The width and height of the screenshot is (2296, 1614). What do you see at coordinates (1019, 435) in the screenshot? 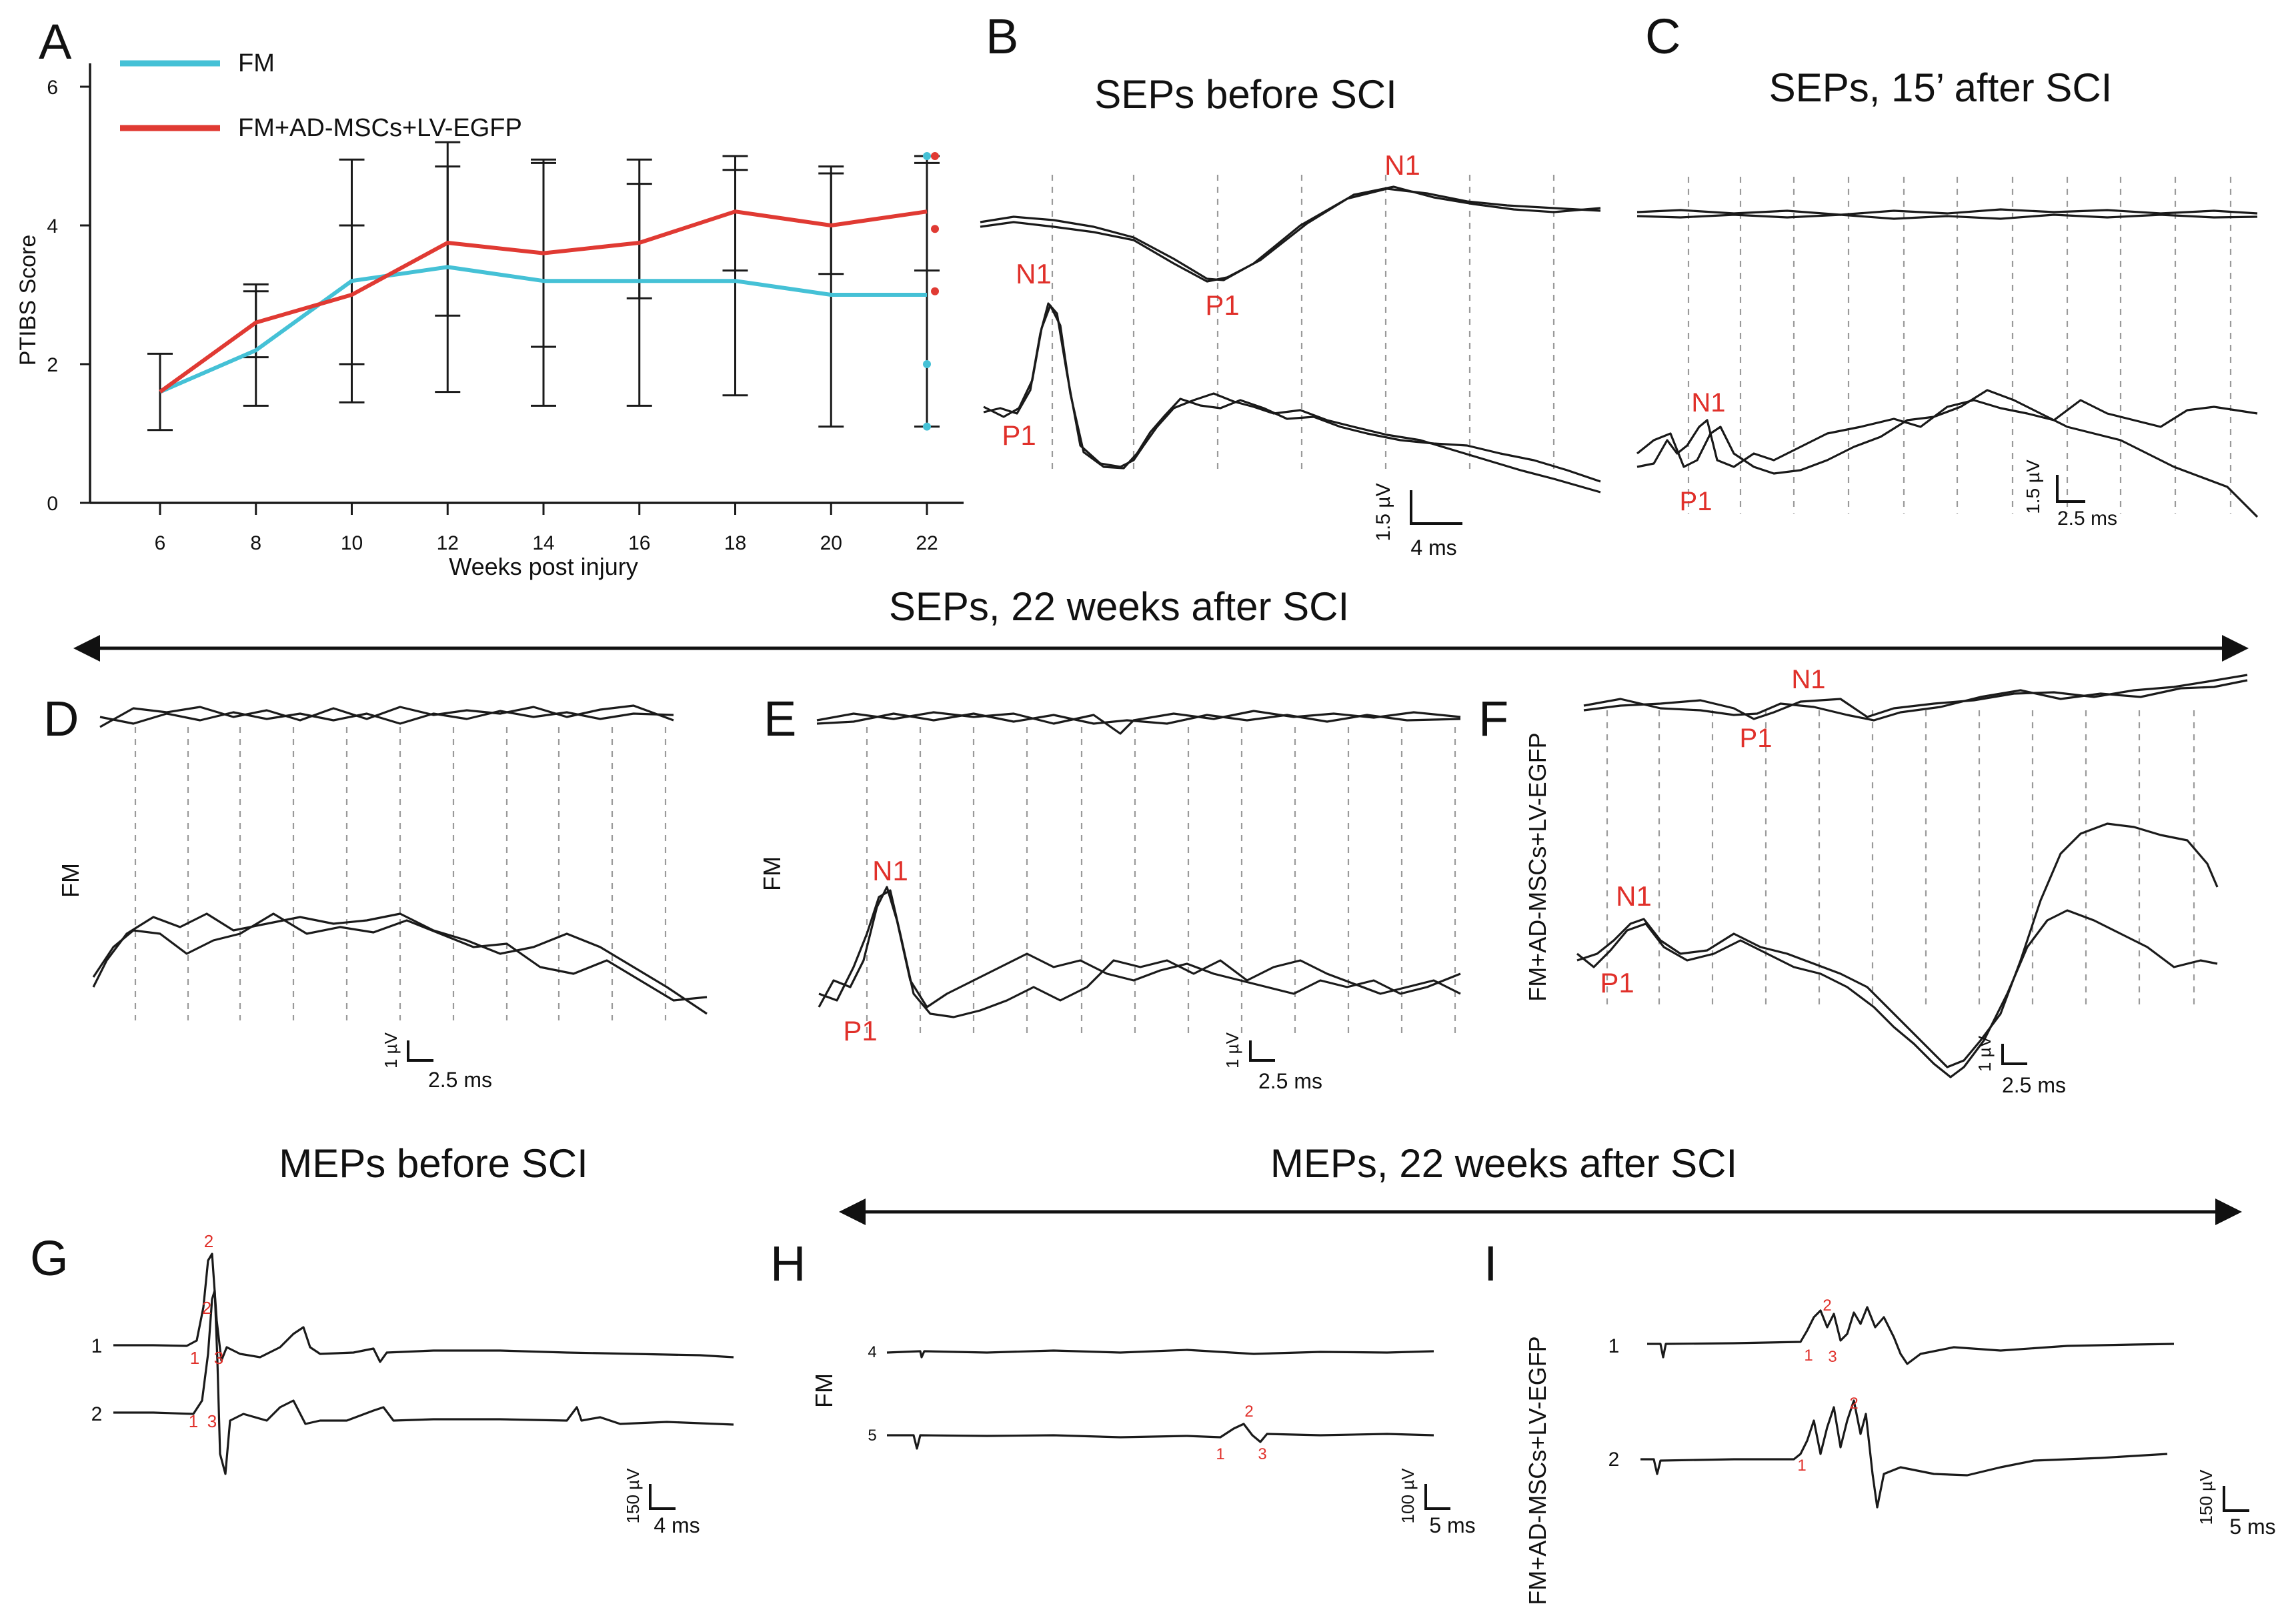
I see `peak-label-b-p1-bottom: P1` at bounding box center [1019, 435].